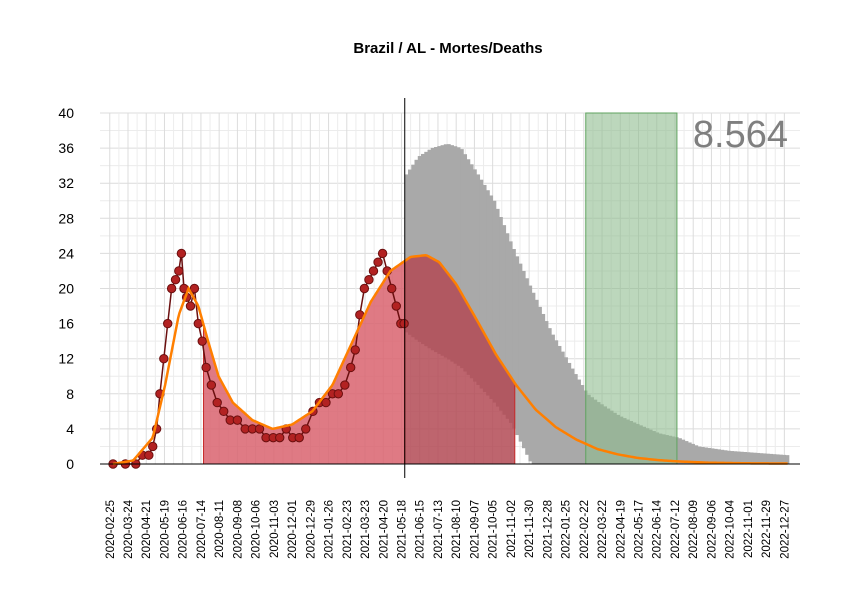 The width and height of the screenshot is (850, 600). What do you see at coordinates (439, 529) in the screenshot?
I see `x-tick-label: 2021-07-13` at bounding box center [439, 529].